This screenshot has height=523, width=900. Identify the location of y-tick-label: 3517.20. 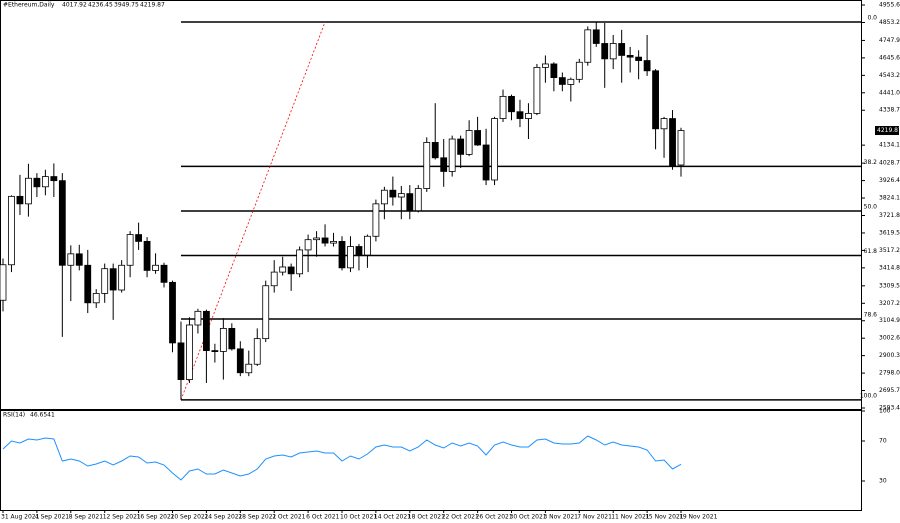
(889, 250).